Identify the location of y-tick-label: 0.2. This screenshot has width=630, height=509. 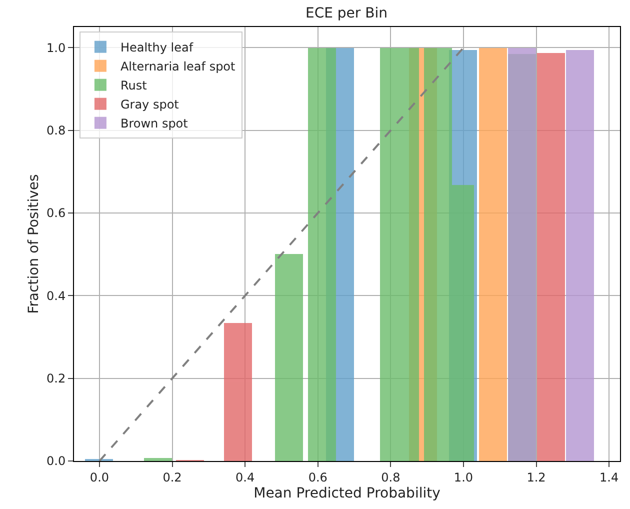
(56, 379).